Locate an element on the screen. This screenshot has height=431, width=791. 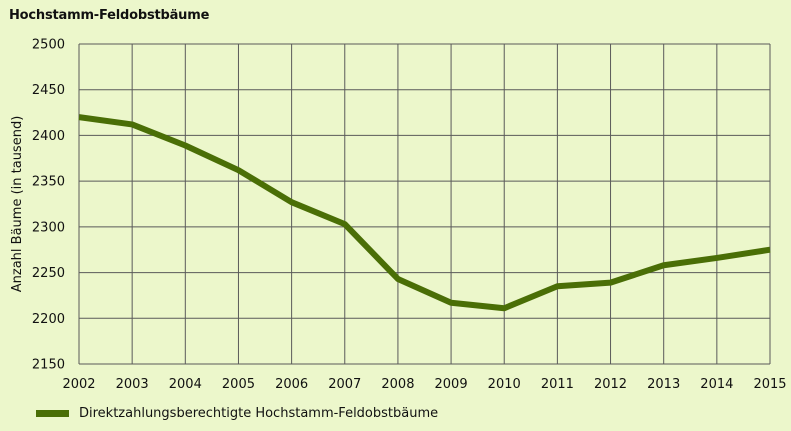
x-tick-label: 2008 is located at coordinates (397, 384).